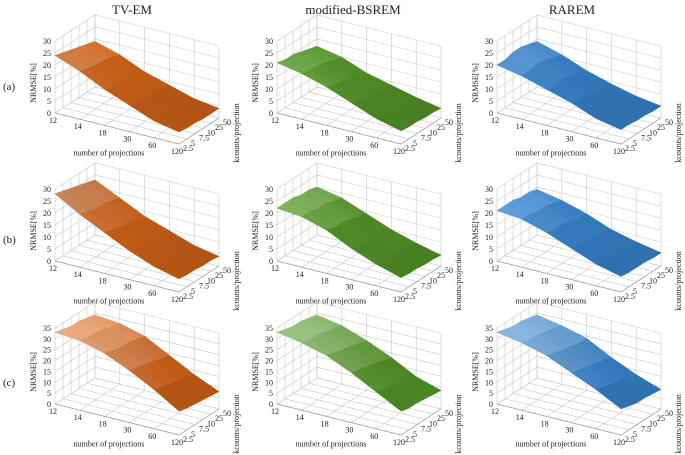 This screenshot has height=455, width=685. What do you see at coordinates (9, 87) in the screenshot?
I see `row-label-a: (a)` at bounding box center [9, 87].